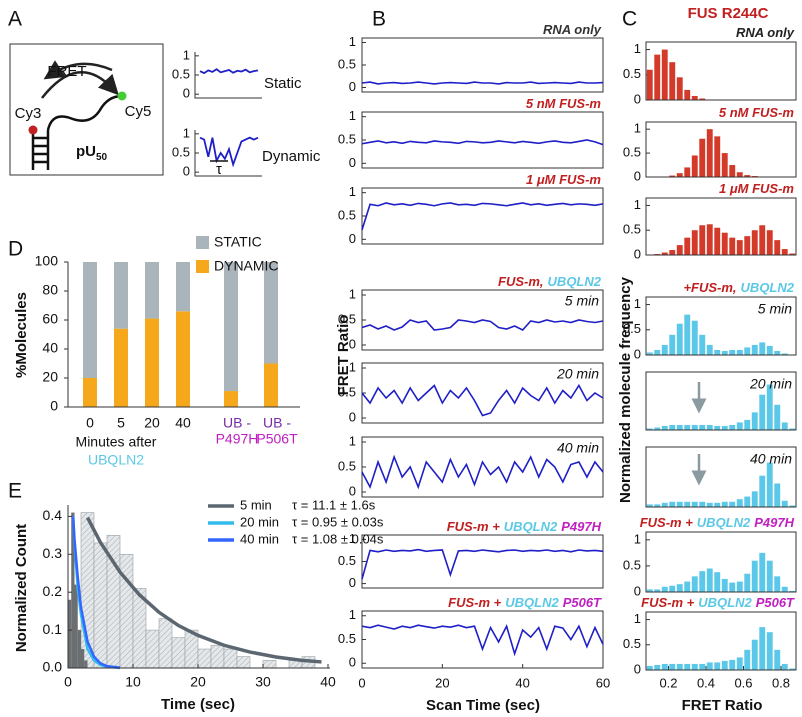 This screenshot has height=717, width=802. What do you see at coordinates (238, 242) in the screenshot?
I see `legend-label: STATIC` at bounding box center [238, 242].